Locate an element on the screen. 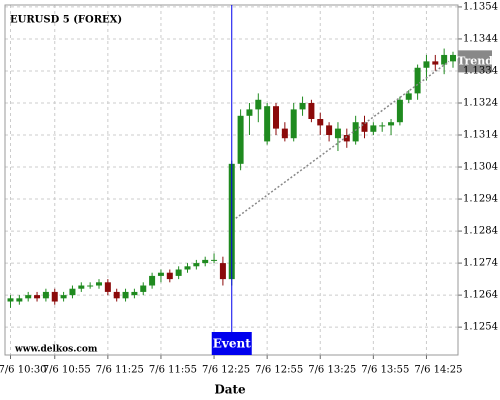  y-tick-label: 1.1304 is located at coordinates (480, 167).